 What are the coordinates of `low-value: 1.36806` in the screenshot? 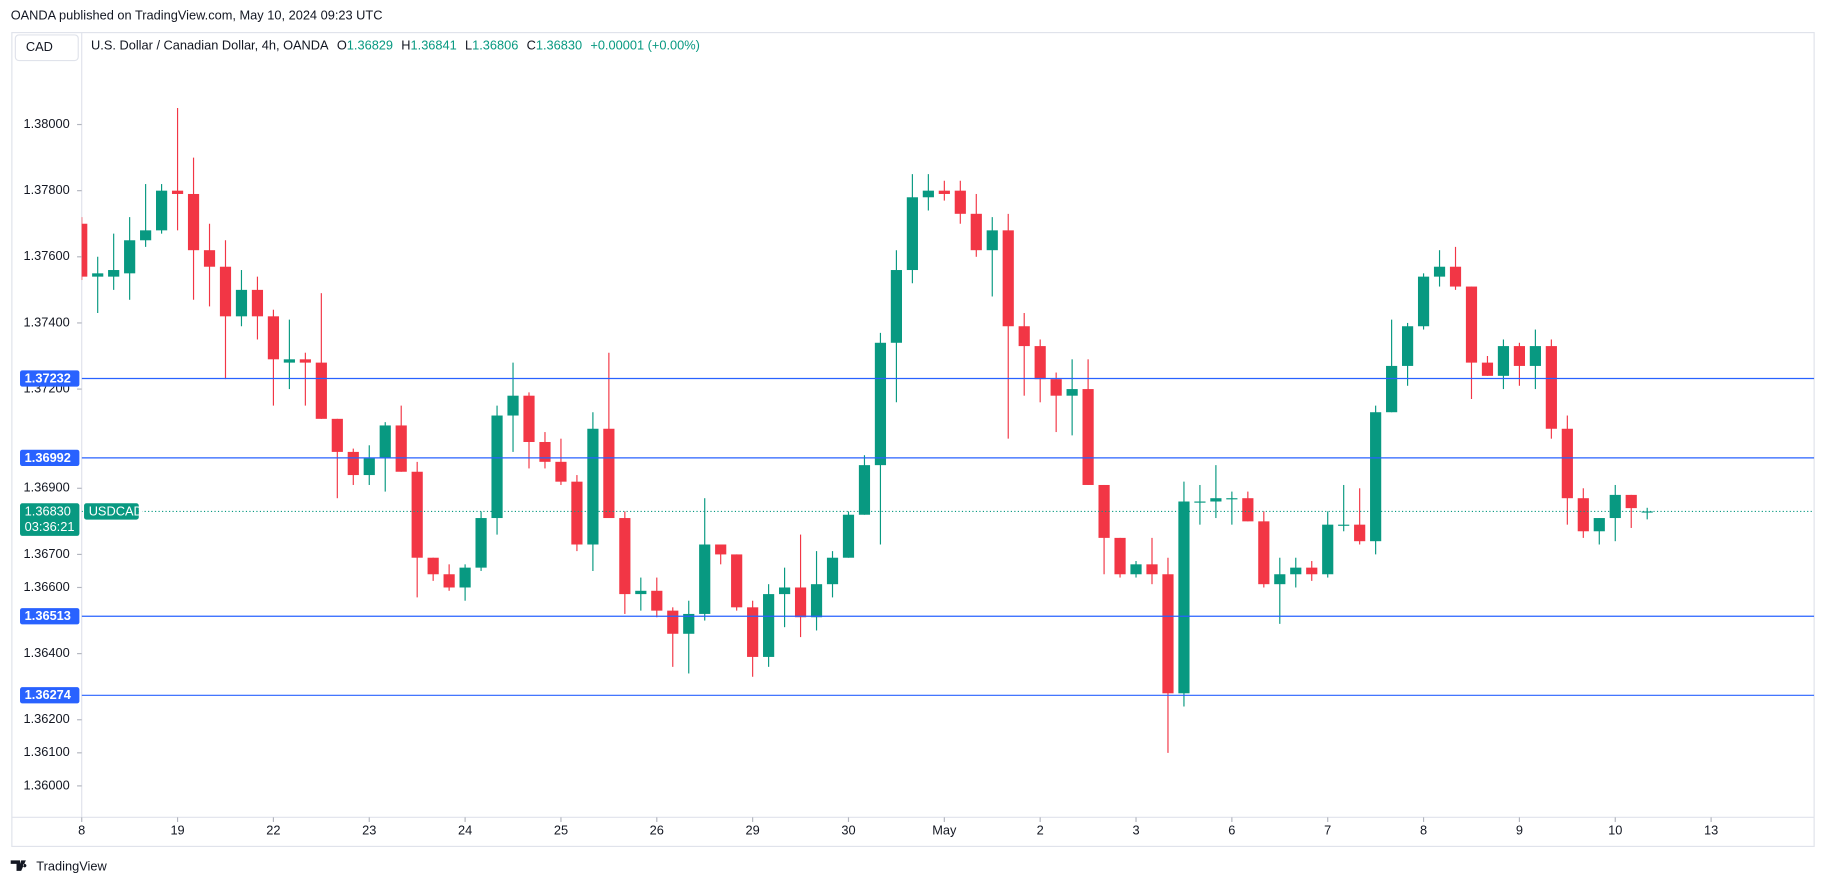 It's located at (495, 45).